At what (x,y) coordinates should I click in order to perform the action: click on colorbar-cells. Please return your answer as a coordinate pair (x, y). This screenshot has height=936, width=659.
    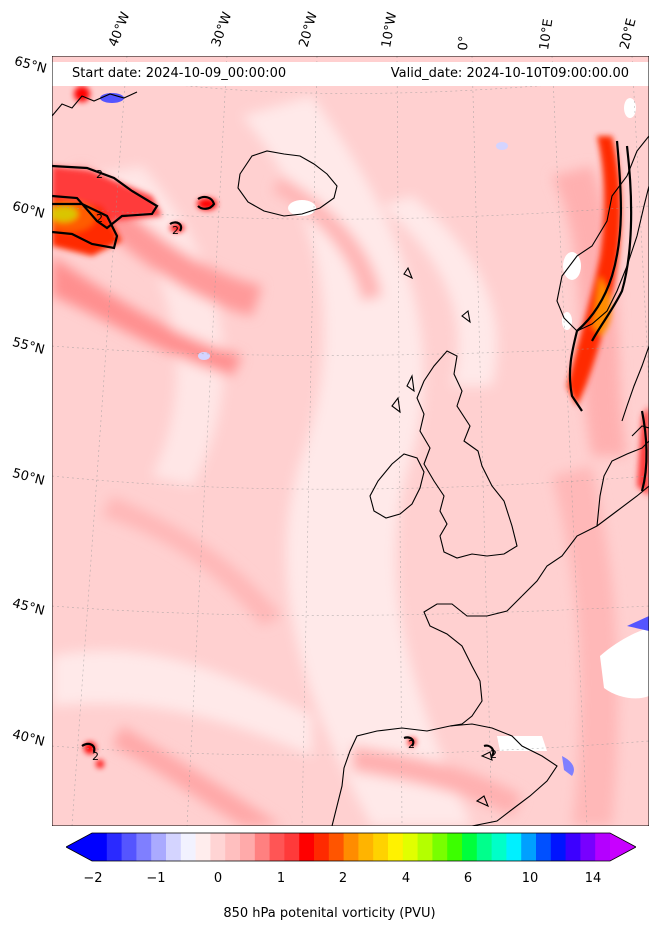
    Looking at the image, I should click on (351, 847).